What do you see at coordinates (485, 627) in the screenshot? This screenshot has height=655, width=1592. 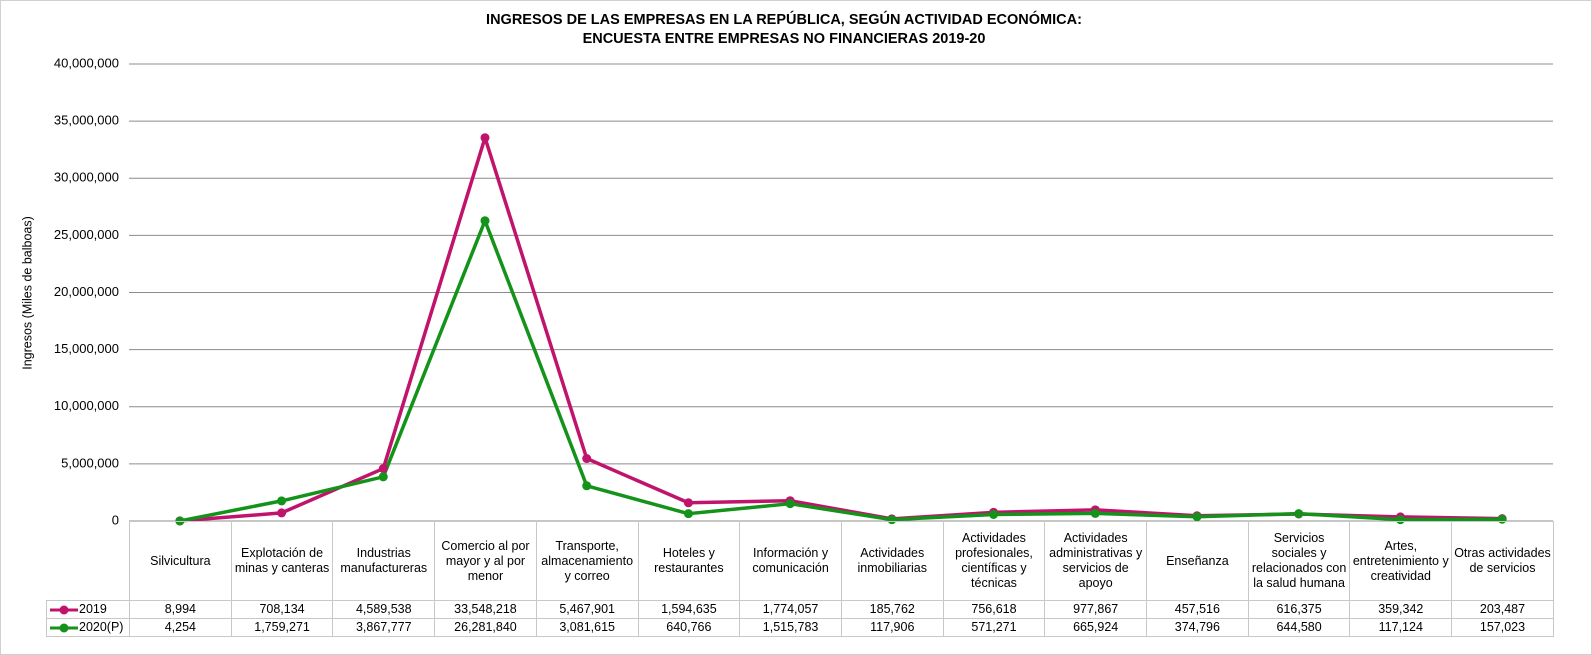 I see `value-cell: 26,281,840` at bounding box center [485, 627].